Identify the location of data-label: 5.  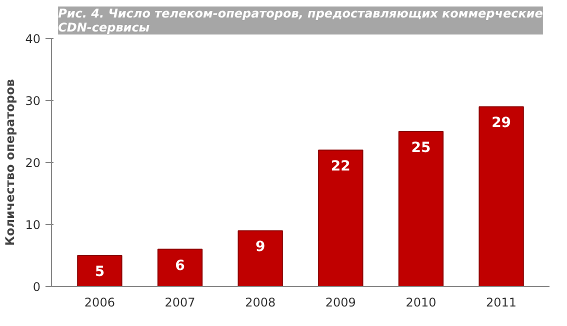
(99, 272).